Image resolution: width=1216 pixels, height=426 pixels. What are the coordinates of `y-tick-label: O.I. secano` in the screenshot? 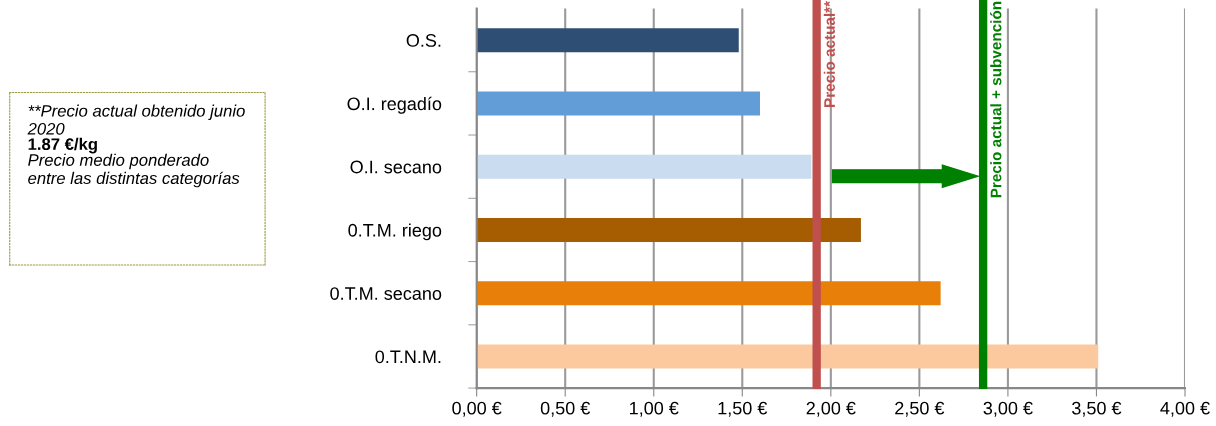 It's located at (396, 167).